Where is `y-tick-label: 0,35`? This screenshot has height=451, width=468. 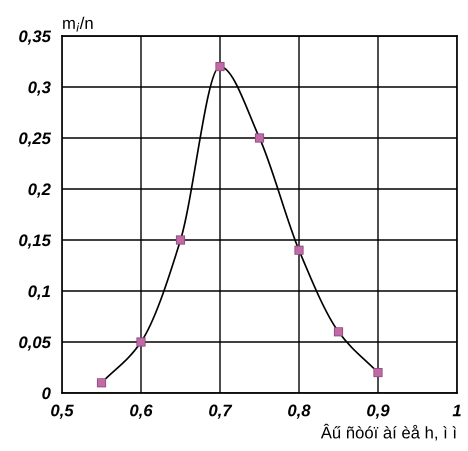 y-tick-label: 0,35 is located at coordinates (35, 37).